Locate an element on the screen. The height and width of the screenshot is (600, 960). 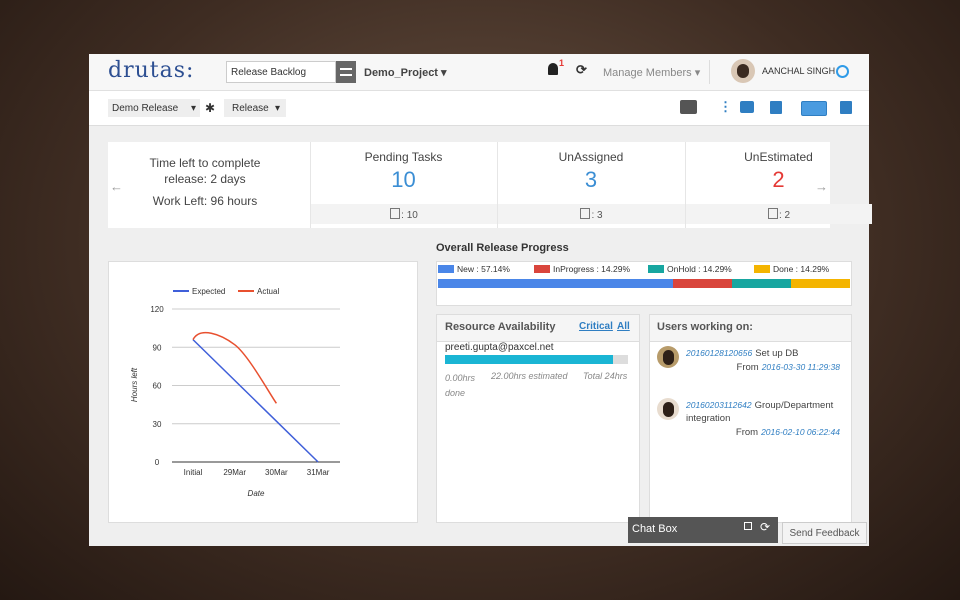
bell-icon is located at coordinates (553, 69).